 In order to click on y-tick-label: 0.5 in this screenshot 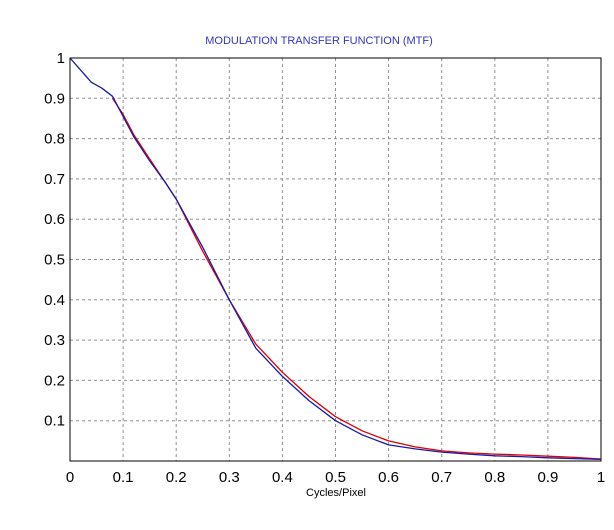, I will do `click(54, 260)`.